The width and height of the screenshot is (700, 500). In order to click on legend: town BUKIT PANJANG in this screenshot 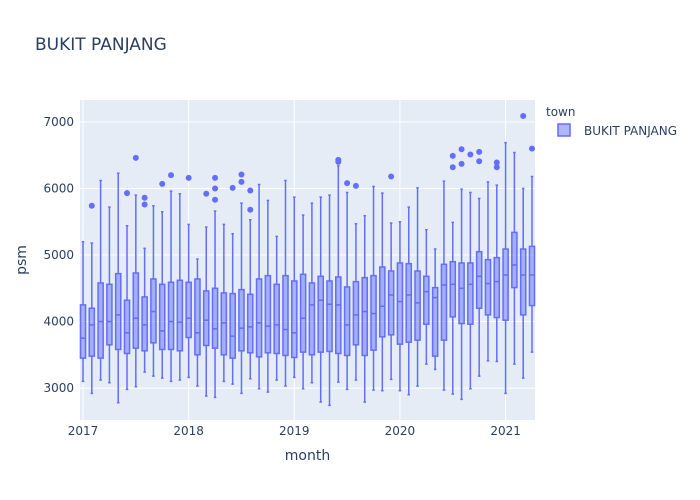, I will do `click(611, 121)`.